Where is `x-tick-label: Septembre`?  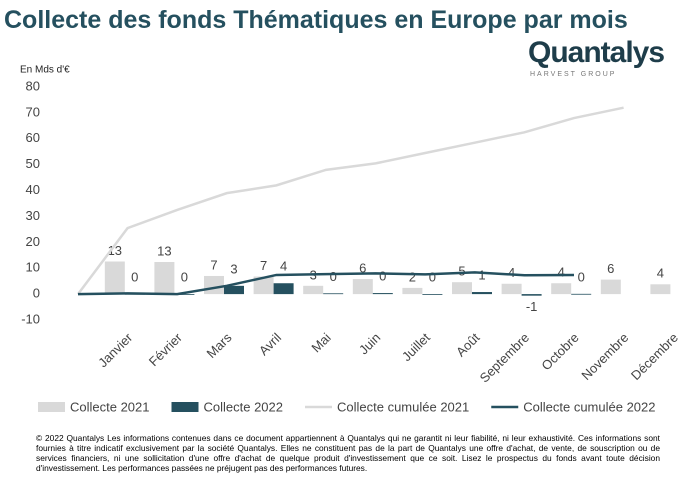 x-tick-label: Septembre is located at coordinates (505, 358).